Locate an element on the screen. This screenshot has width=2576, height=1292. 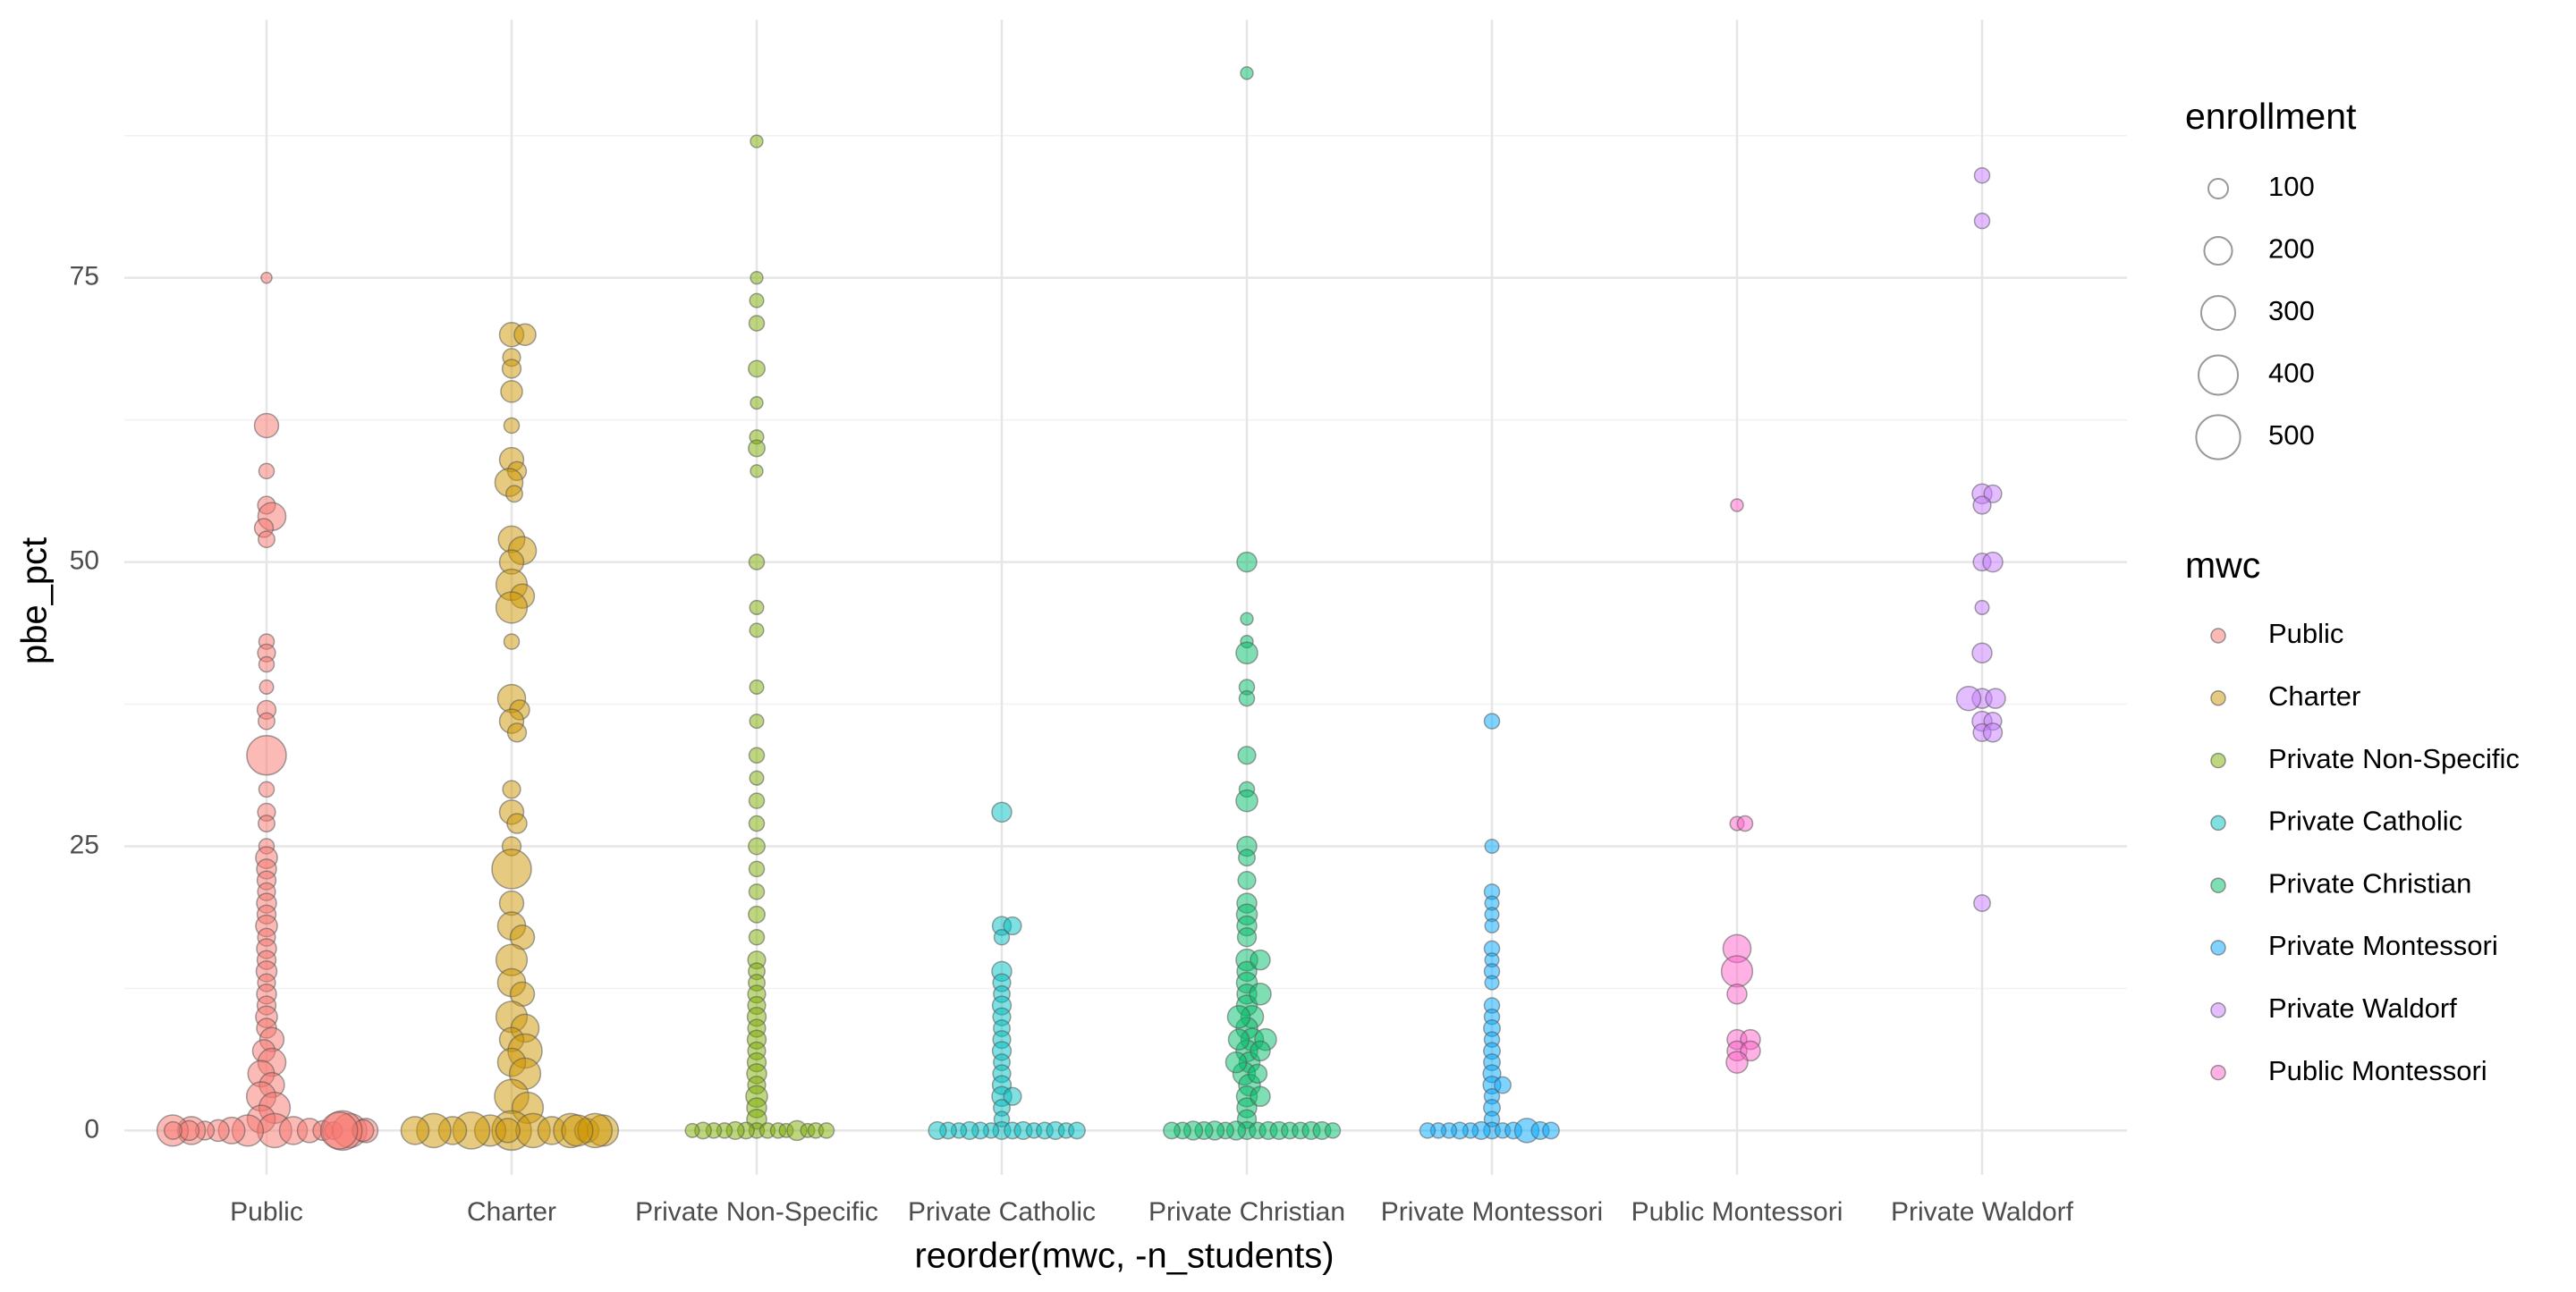
x-axis-title: reorder(mwc, -n_students) is located at coordinates (1124, 1256).